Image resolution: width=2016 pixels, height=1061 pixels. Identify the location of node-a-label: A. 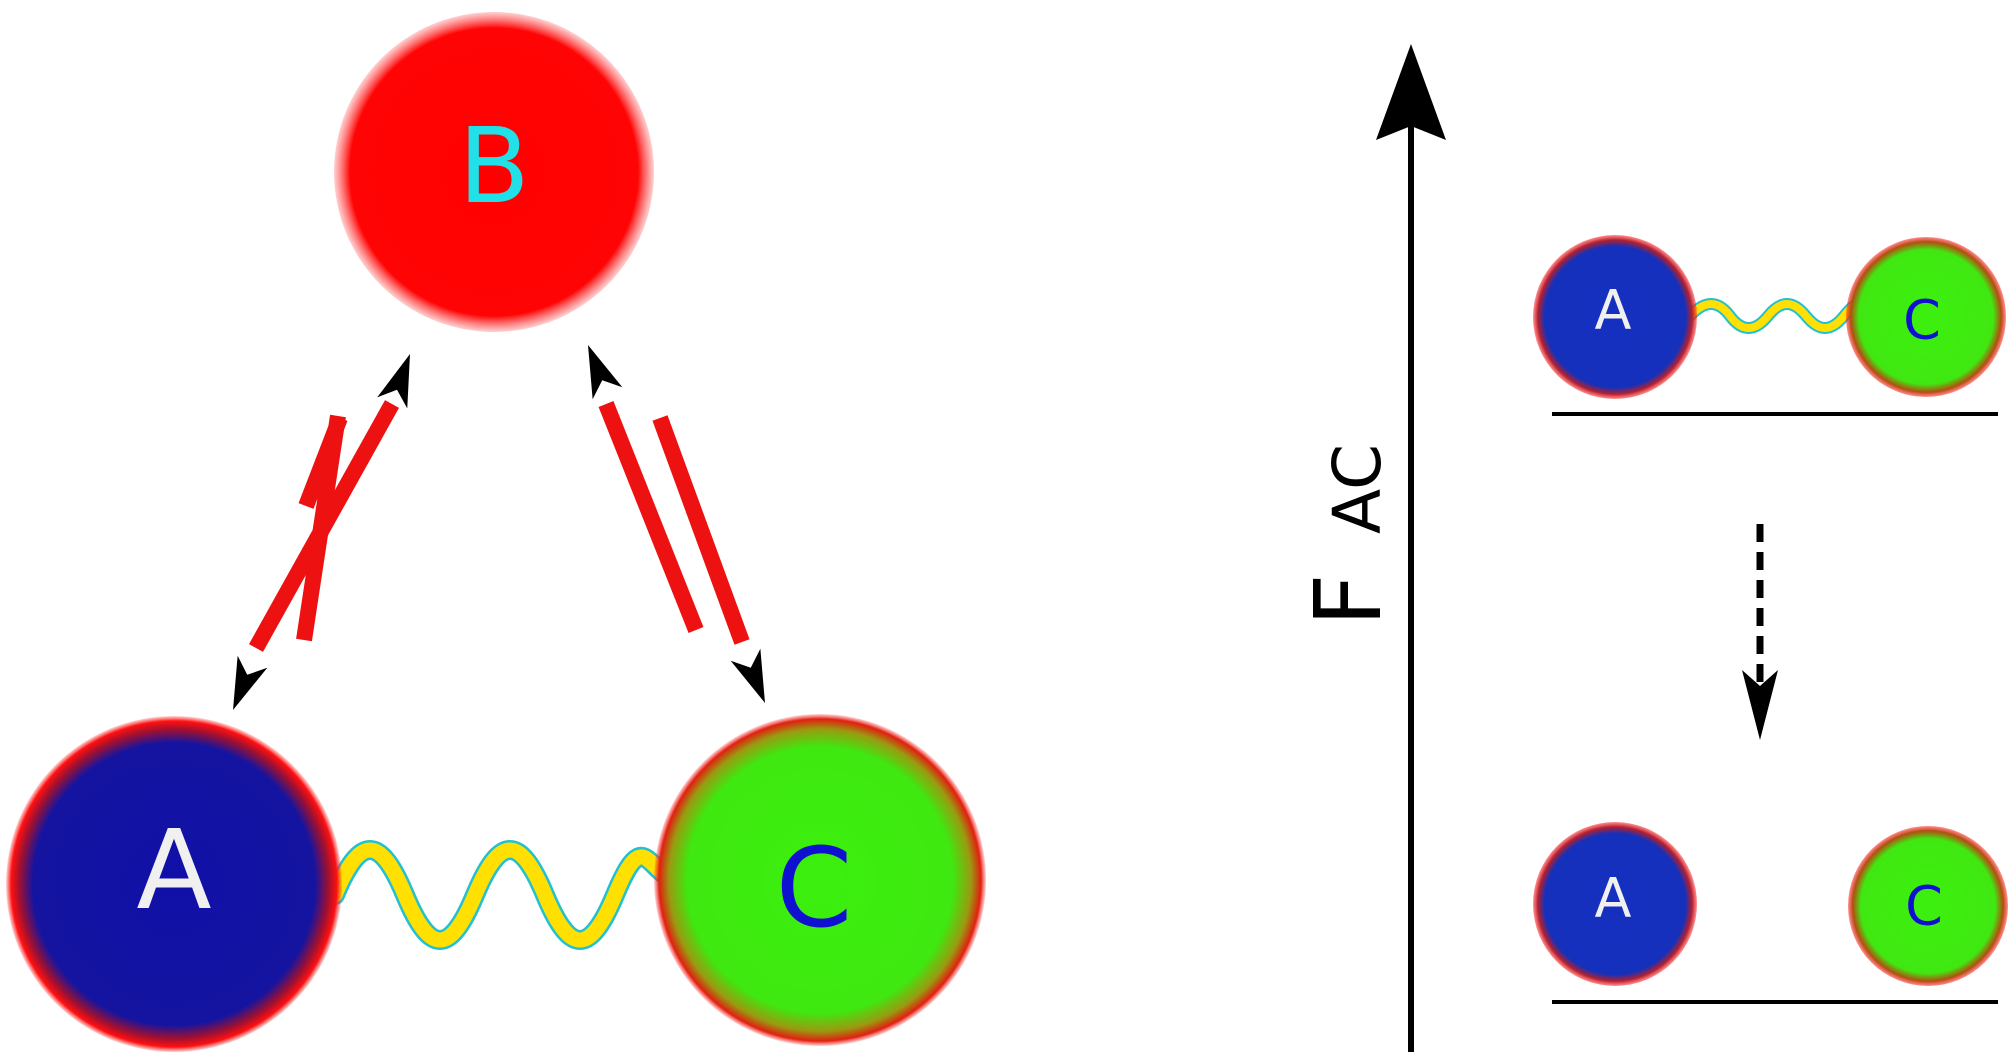
(173, 870).